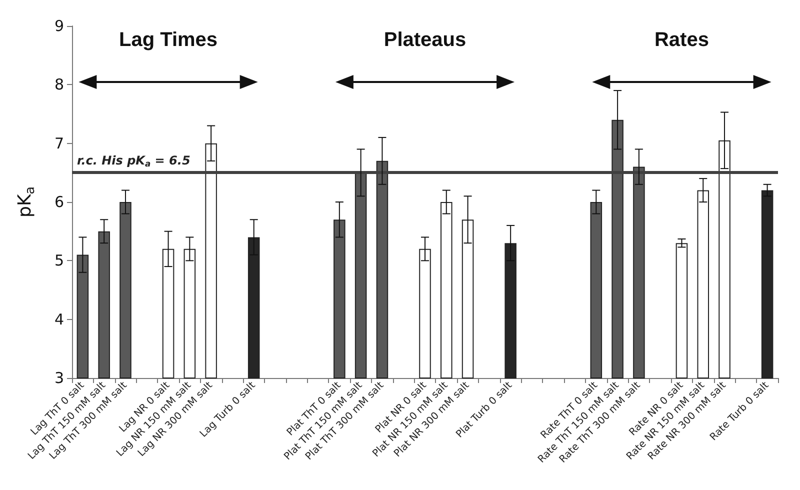  What do you see at coordinates (59, 143) in the screenshot?
I see `y-tick-label: 7` at bounding box center [59, 143].